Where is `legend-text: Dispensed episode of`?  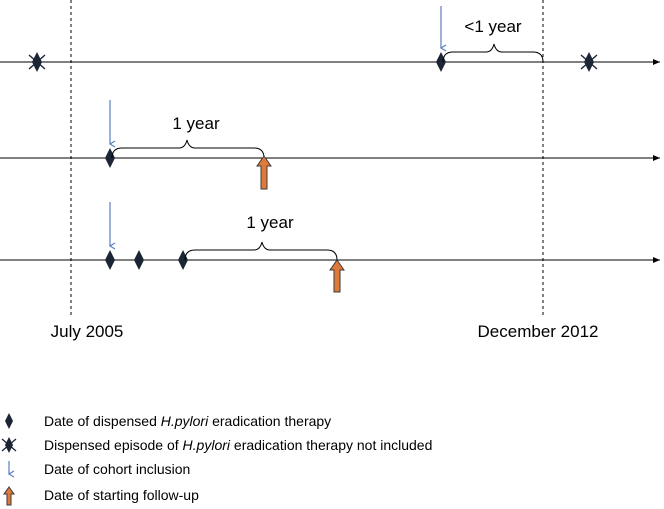 legend-text: Dispensed episode of is located at coordinates (113, 445).